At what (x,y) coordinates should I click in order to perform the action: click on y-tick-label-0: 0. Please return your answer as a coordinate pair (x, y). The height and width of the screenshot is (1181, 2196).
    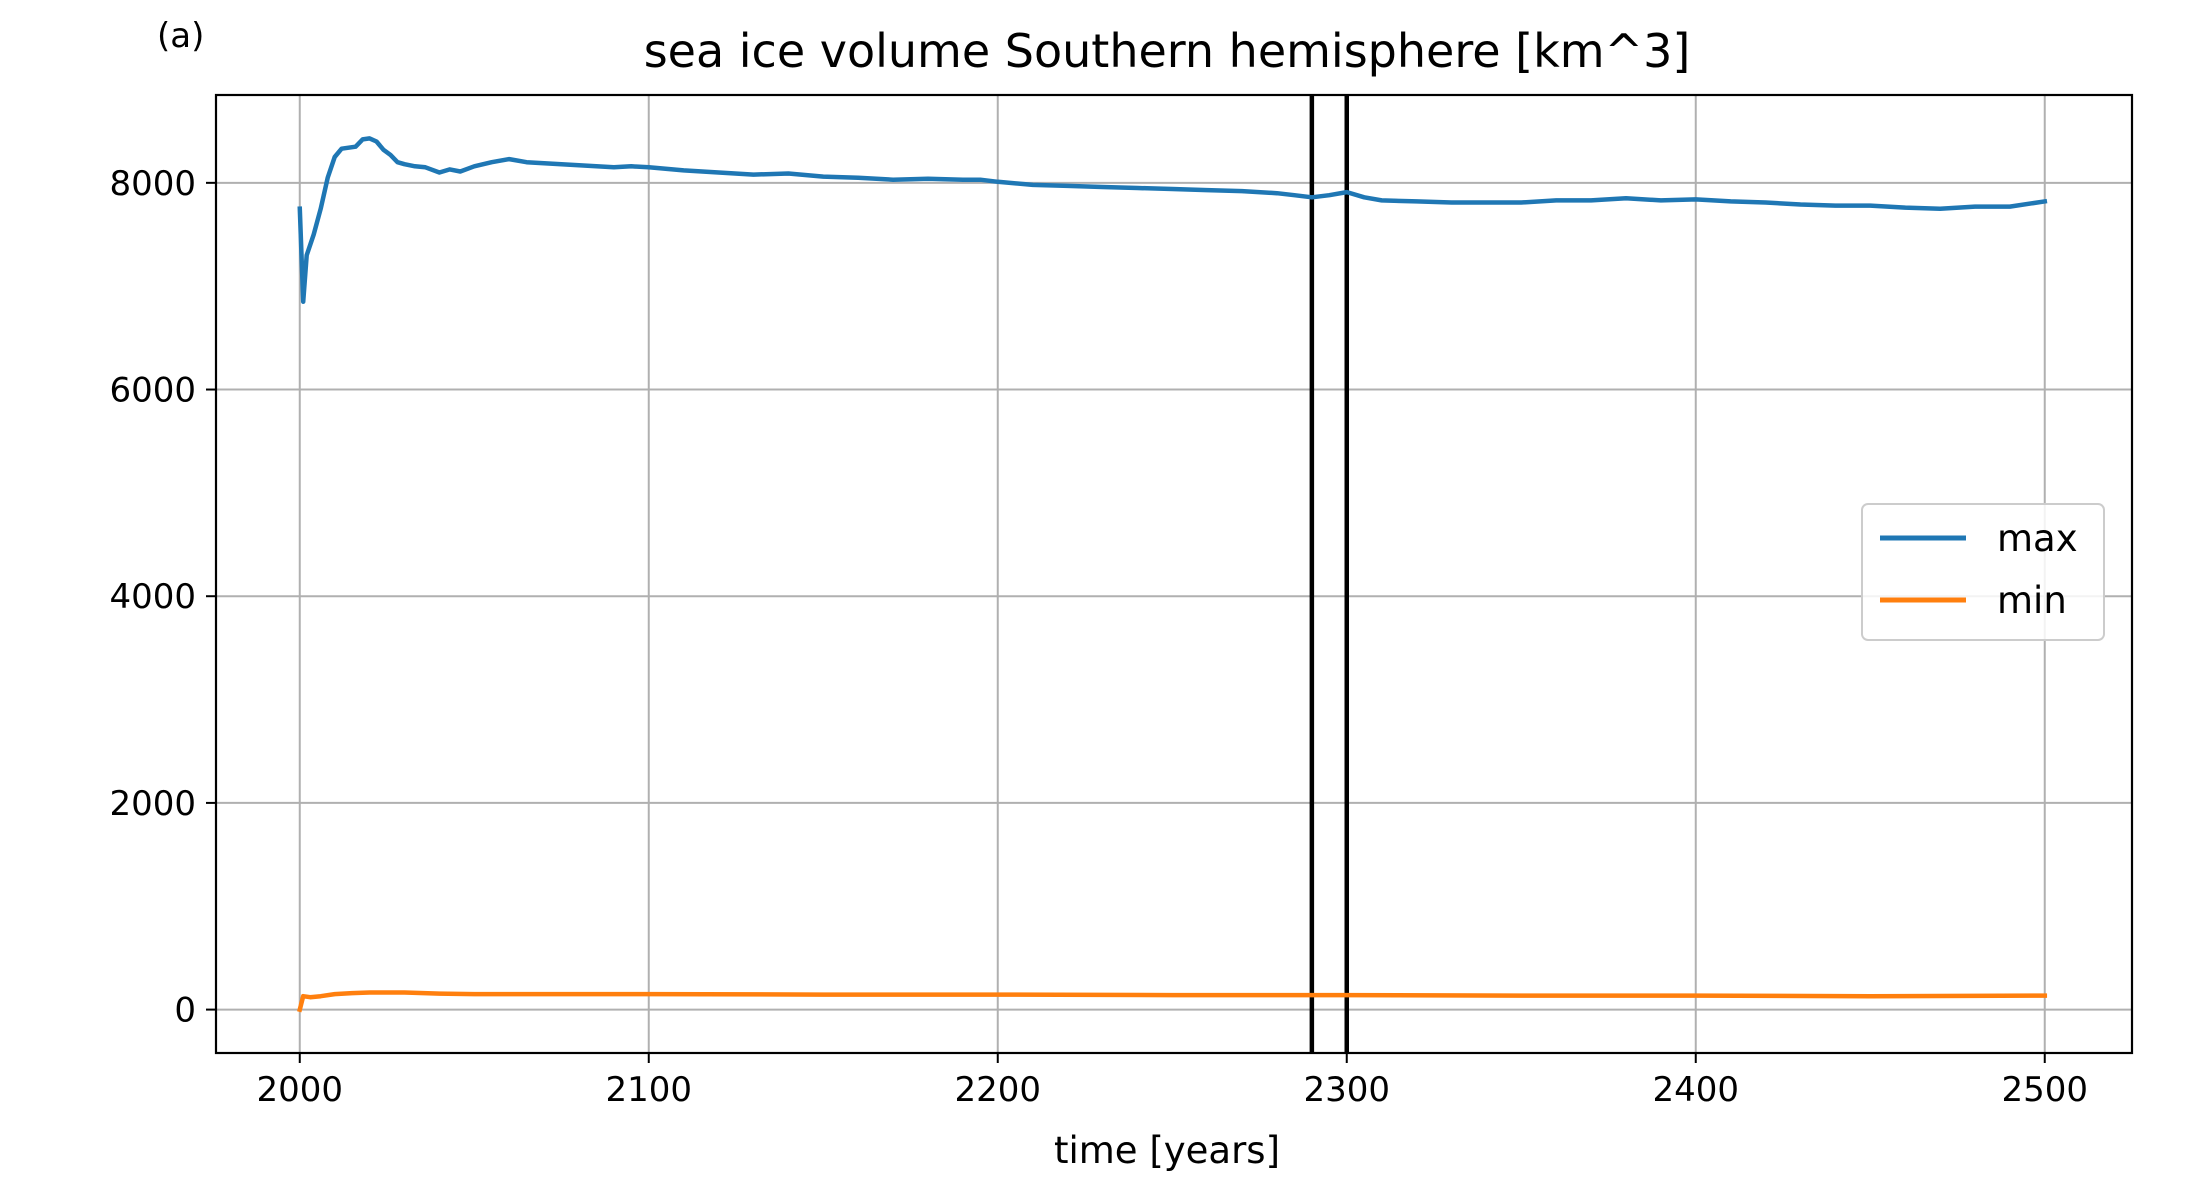
    Looking at the image, I should click on (185, 1011).